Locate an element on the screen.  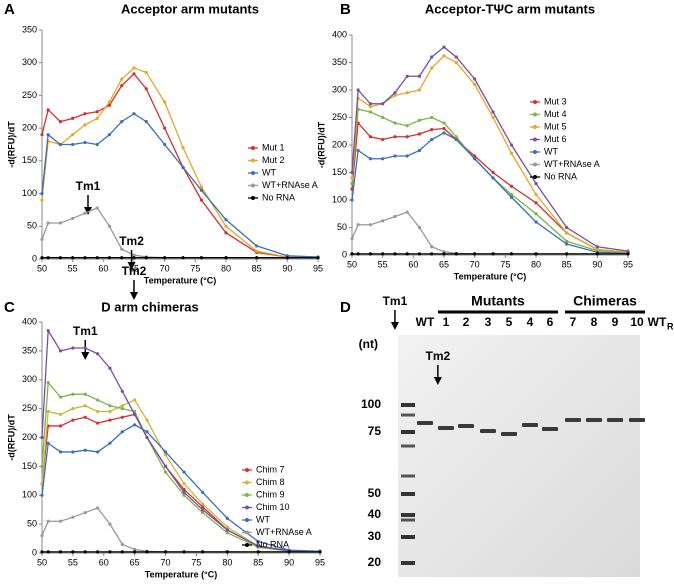
x-tick-label: 80 is located at coordinates (226, 268).